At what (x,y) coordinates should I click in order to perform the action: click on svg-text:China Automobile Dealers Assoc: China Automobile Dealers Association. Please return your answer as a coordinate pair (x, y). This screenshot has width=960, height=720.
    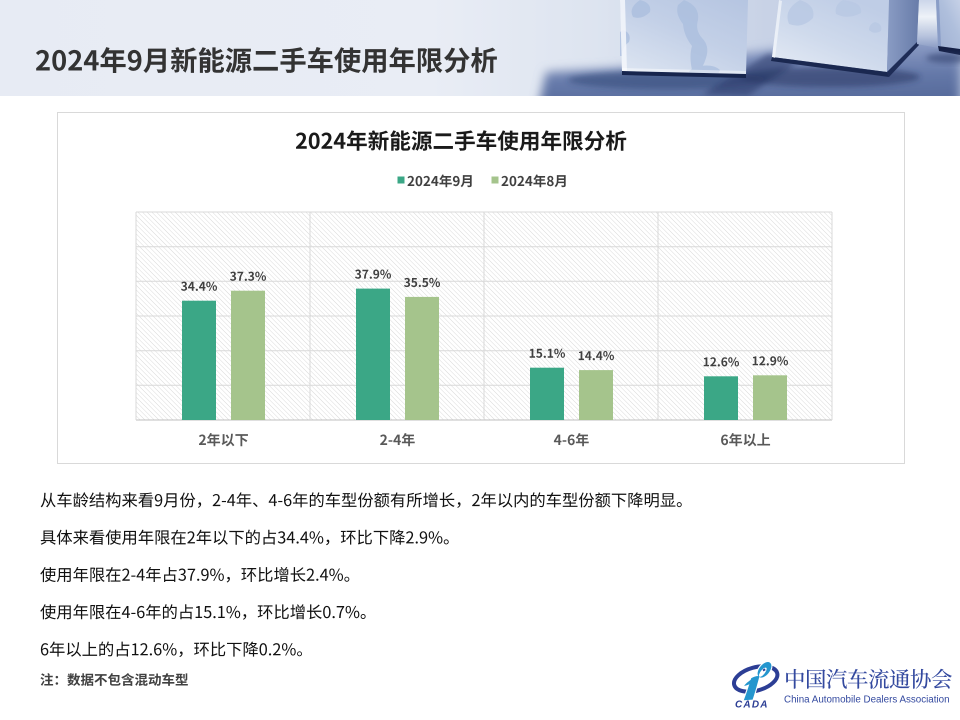
    Looking at the image, I should click on (867, 700).